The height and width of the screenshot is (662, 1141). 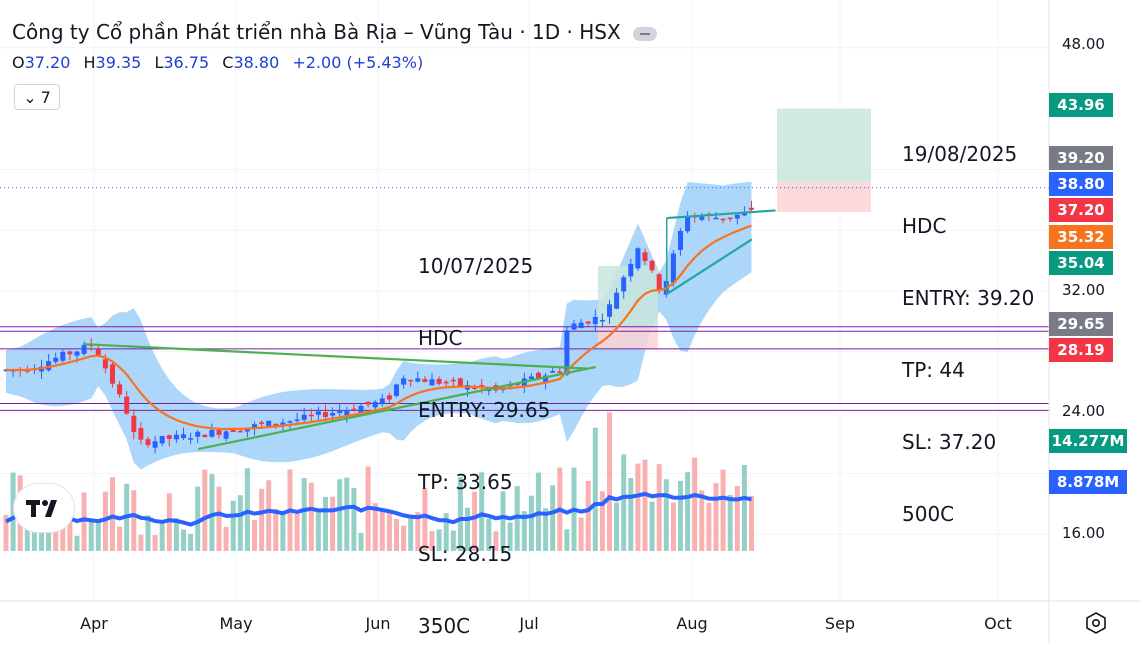 I want to click on price-badge-band: 35.04, so click(x=1081, y=263).